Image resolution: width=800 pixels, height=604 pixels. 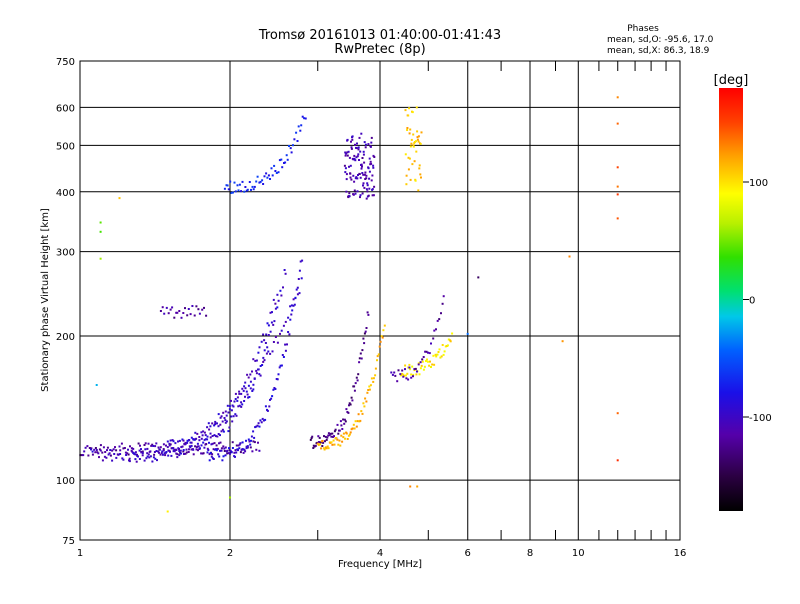 I want to click on y-tick-label: 400, so click(x=65, y=193).